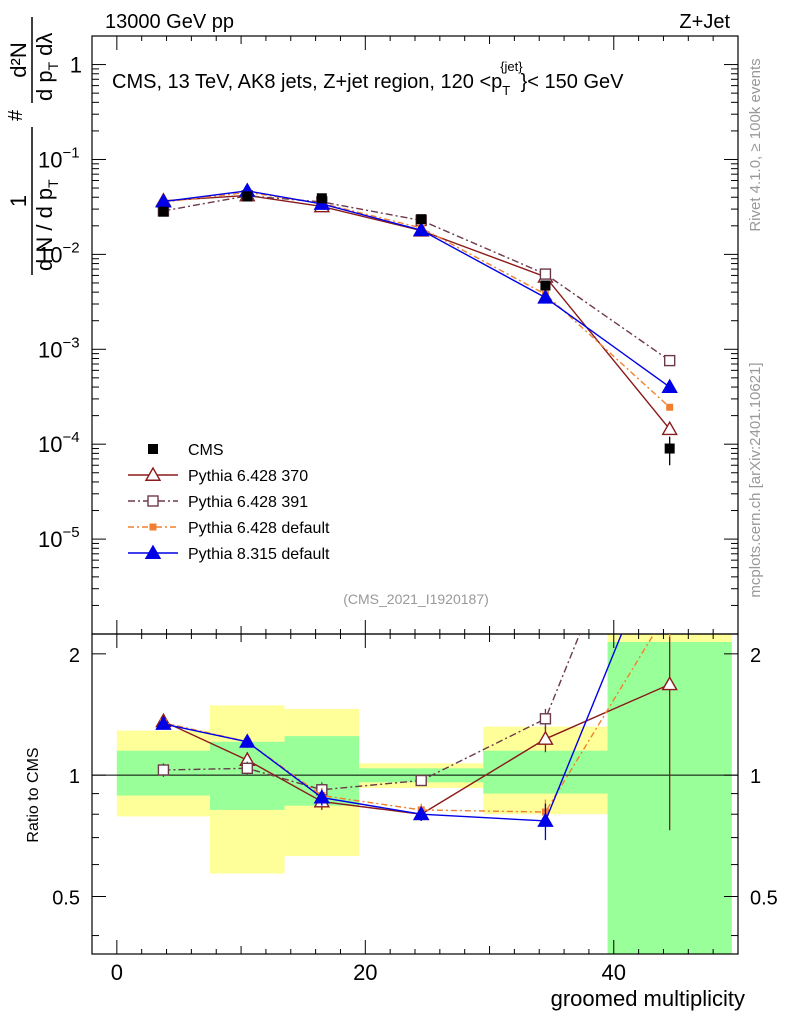 The width and height of the screenshot is (786, 1024). I want to click on ratio-tick-label-right: 0.5, so click(764, 898).